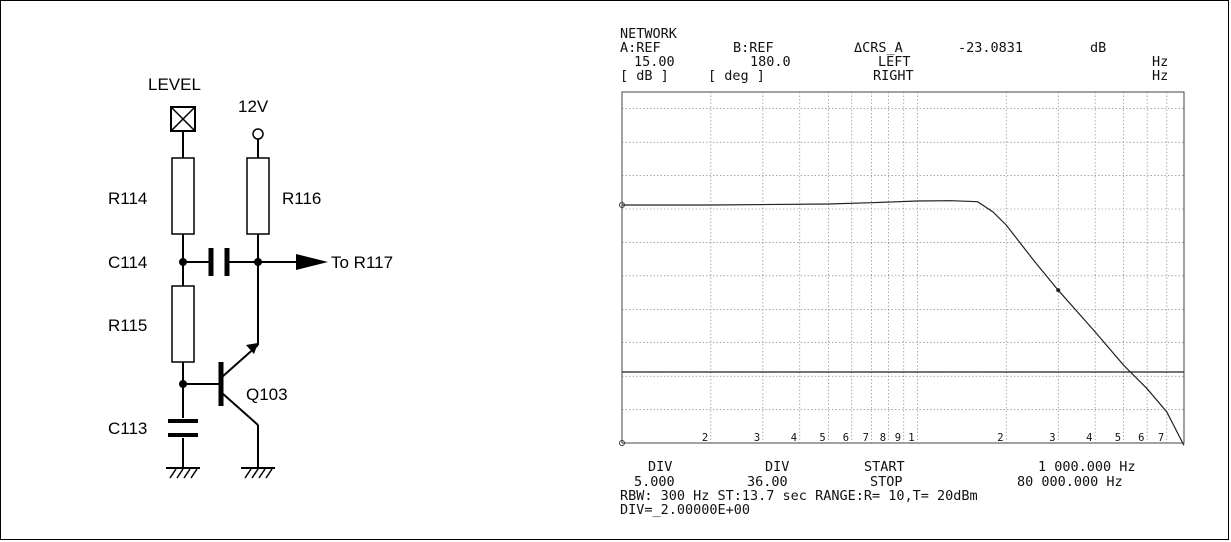  What do you see at coordinates (640, 48) in the screenshot?
I see `a-ref-label: A:REF` at bounding box center [640, 48].